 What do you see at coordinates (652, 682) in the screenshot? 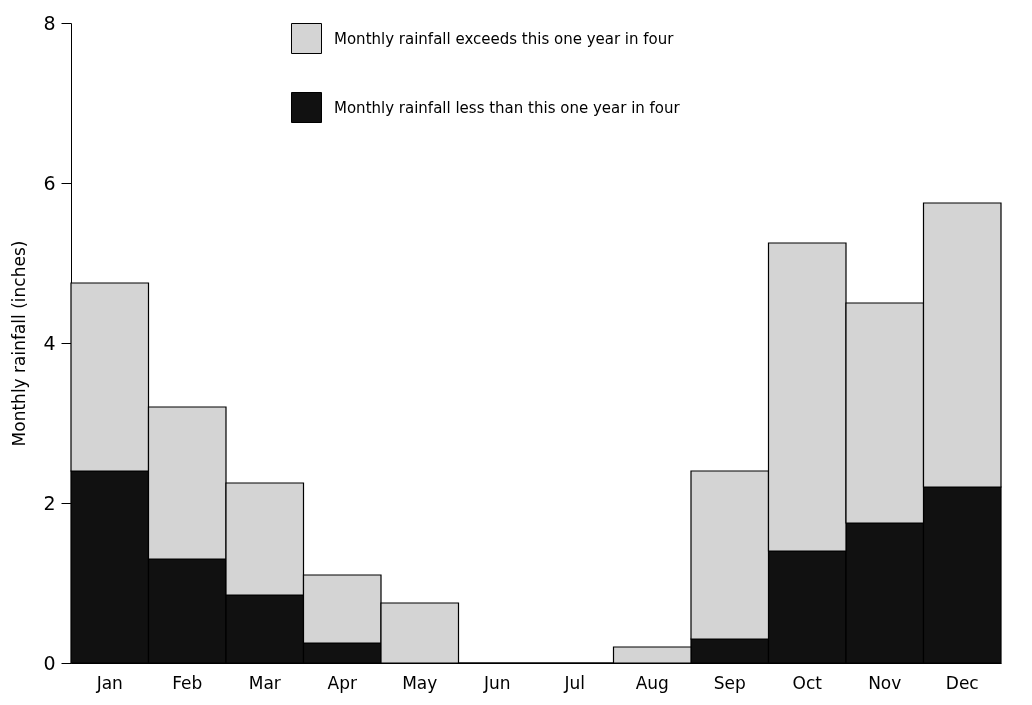
I see `x-tick-label: Aug` at bounding box center [652, 682].